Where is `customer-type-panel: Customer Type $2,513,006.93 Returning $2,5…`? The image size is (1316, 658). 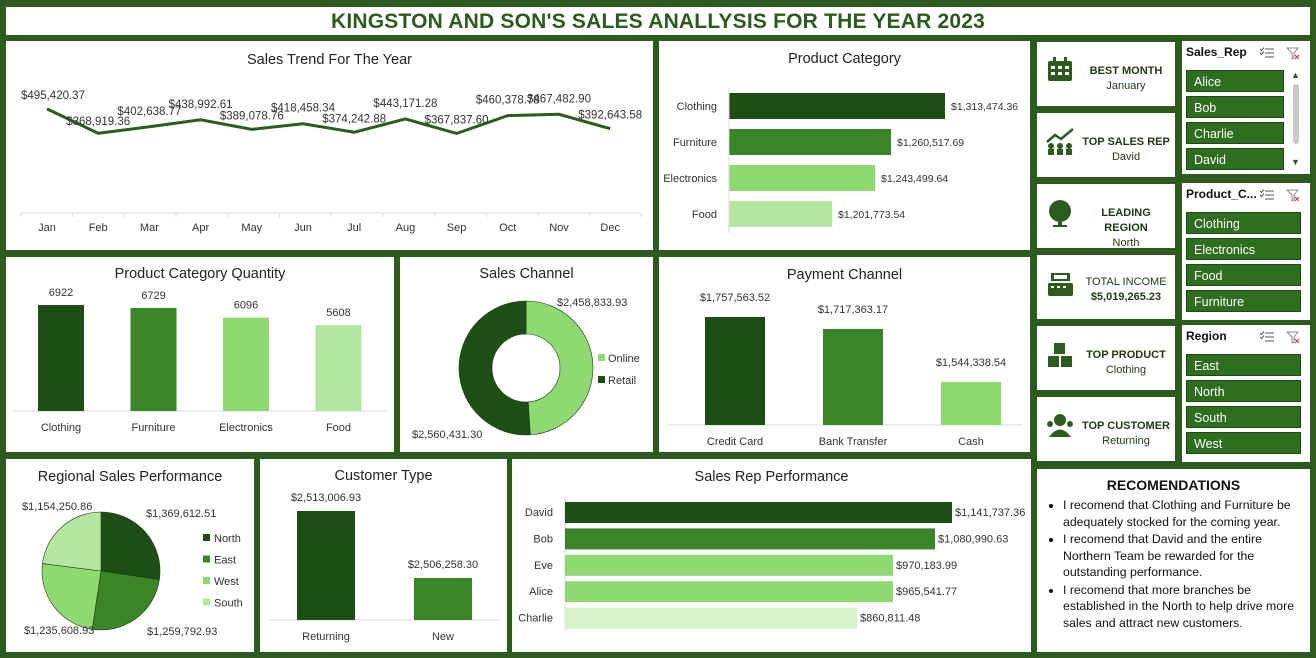
customer-type-panel: Customer Type $2,513,006.93 Returning $2,5… is located at coordinates (383, 555).